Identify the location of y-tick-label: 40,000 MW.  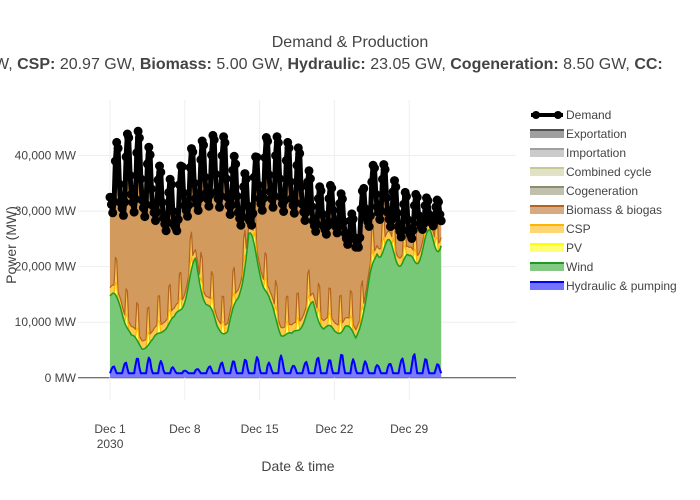
(46, 156).